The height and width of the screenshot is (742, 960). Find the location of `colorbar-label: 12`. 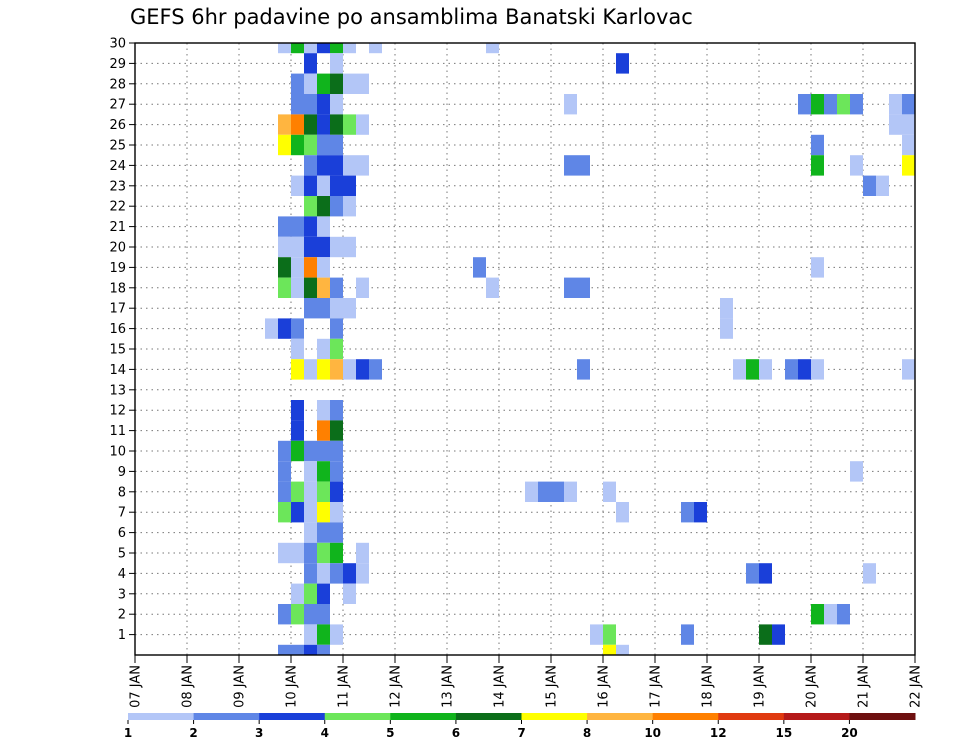

colorbar-label: 12 is located at coordinates (718, 733).